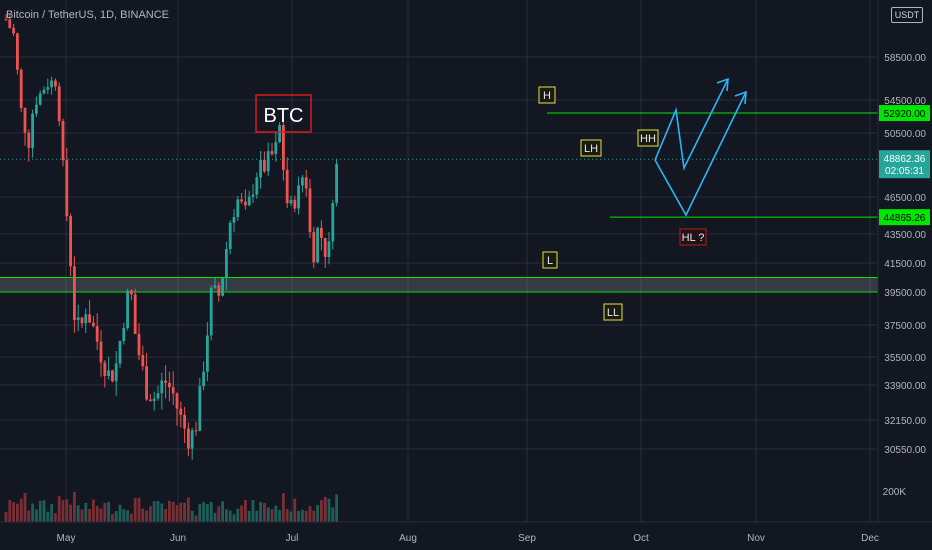 The image size is (932, 550). I want to click on price-badge-label: 52920.00, so click(905, 114).